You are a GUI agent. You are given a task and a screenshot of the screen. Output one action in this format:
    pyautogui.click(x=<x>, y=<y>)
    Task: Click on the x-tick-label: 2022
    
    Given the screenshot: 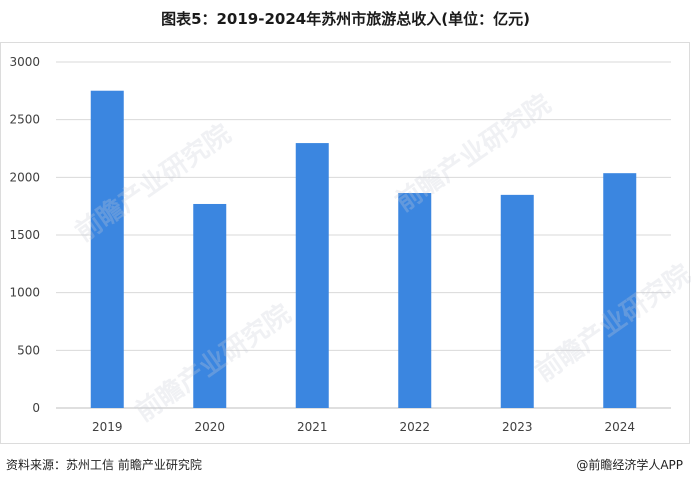 What is the action you would take?
    pyautogui.click(x=414, y=427)
    